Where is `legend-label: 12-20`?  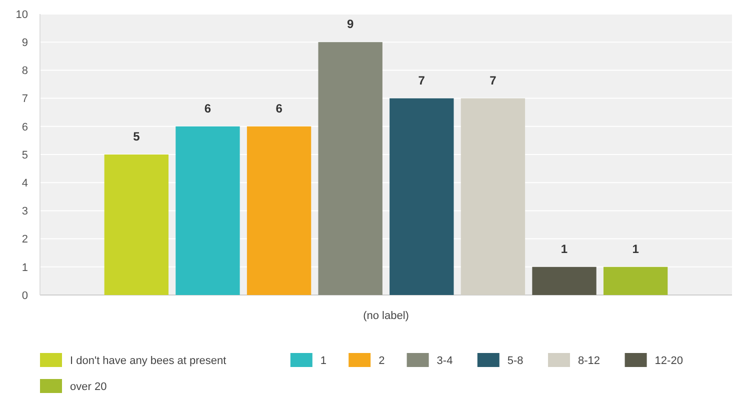
legend-label: 12-20 is located at coordinates (668, 360).